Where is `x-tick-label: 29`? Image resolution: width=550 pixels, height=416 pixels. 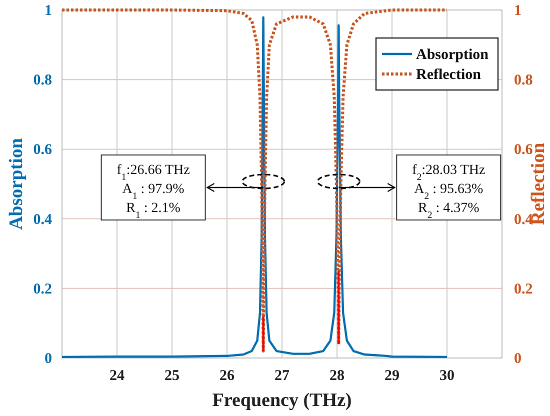
x-tick-label: 29 is located at coordinates (392, 376).